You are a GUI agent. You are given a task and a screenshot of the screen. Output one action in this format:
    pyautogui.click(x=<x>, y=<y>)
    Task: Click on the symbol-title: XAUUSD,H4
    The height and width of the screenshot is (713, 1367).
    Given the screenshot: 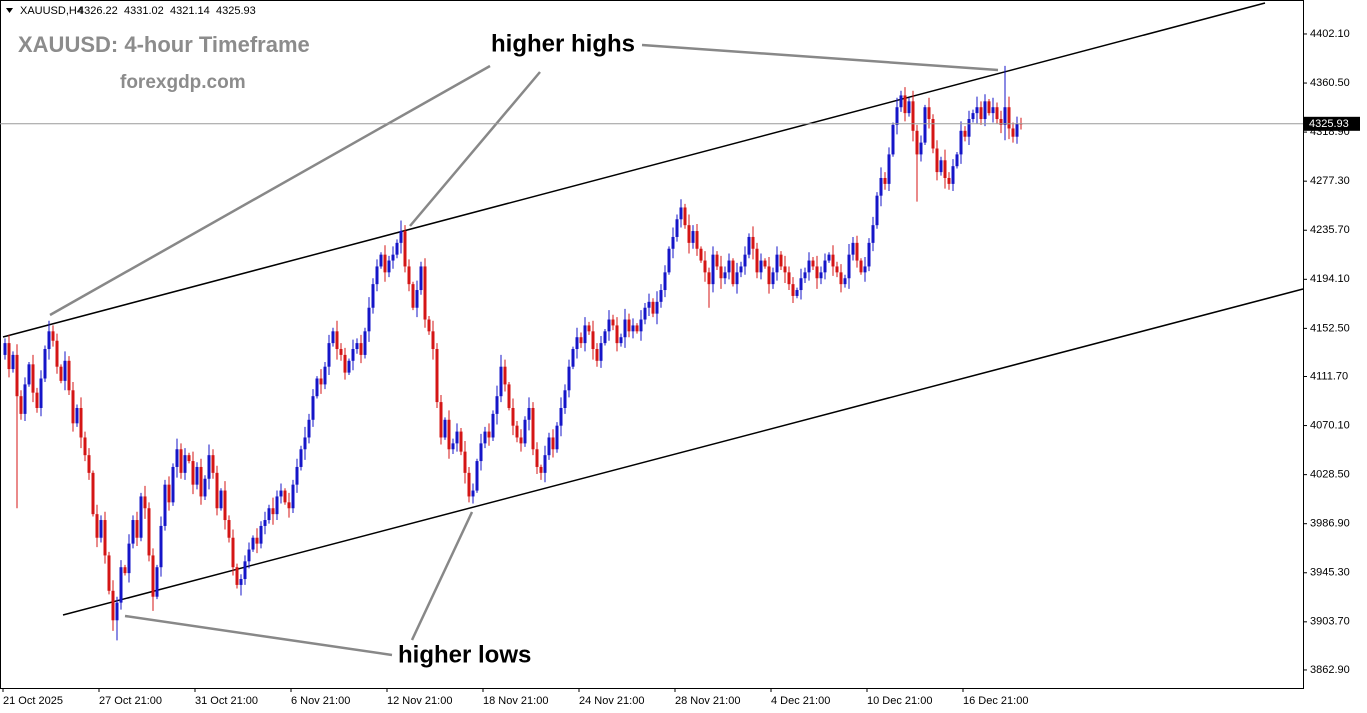 What is the action you would take?
    pyautogui.click(x=51, y=11)
    